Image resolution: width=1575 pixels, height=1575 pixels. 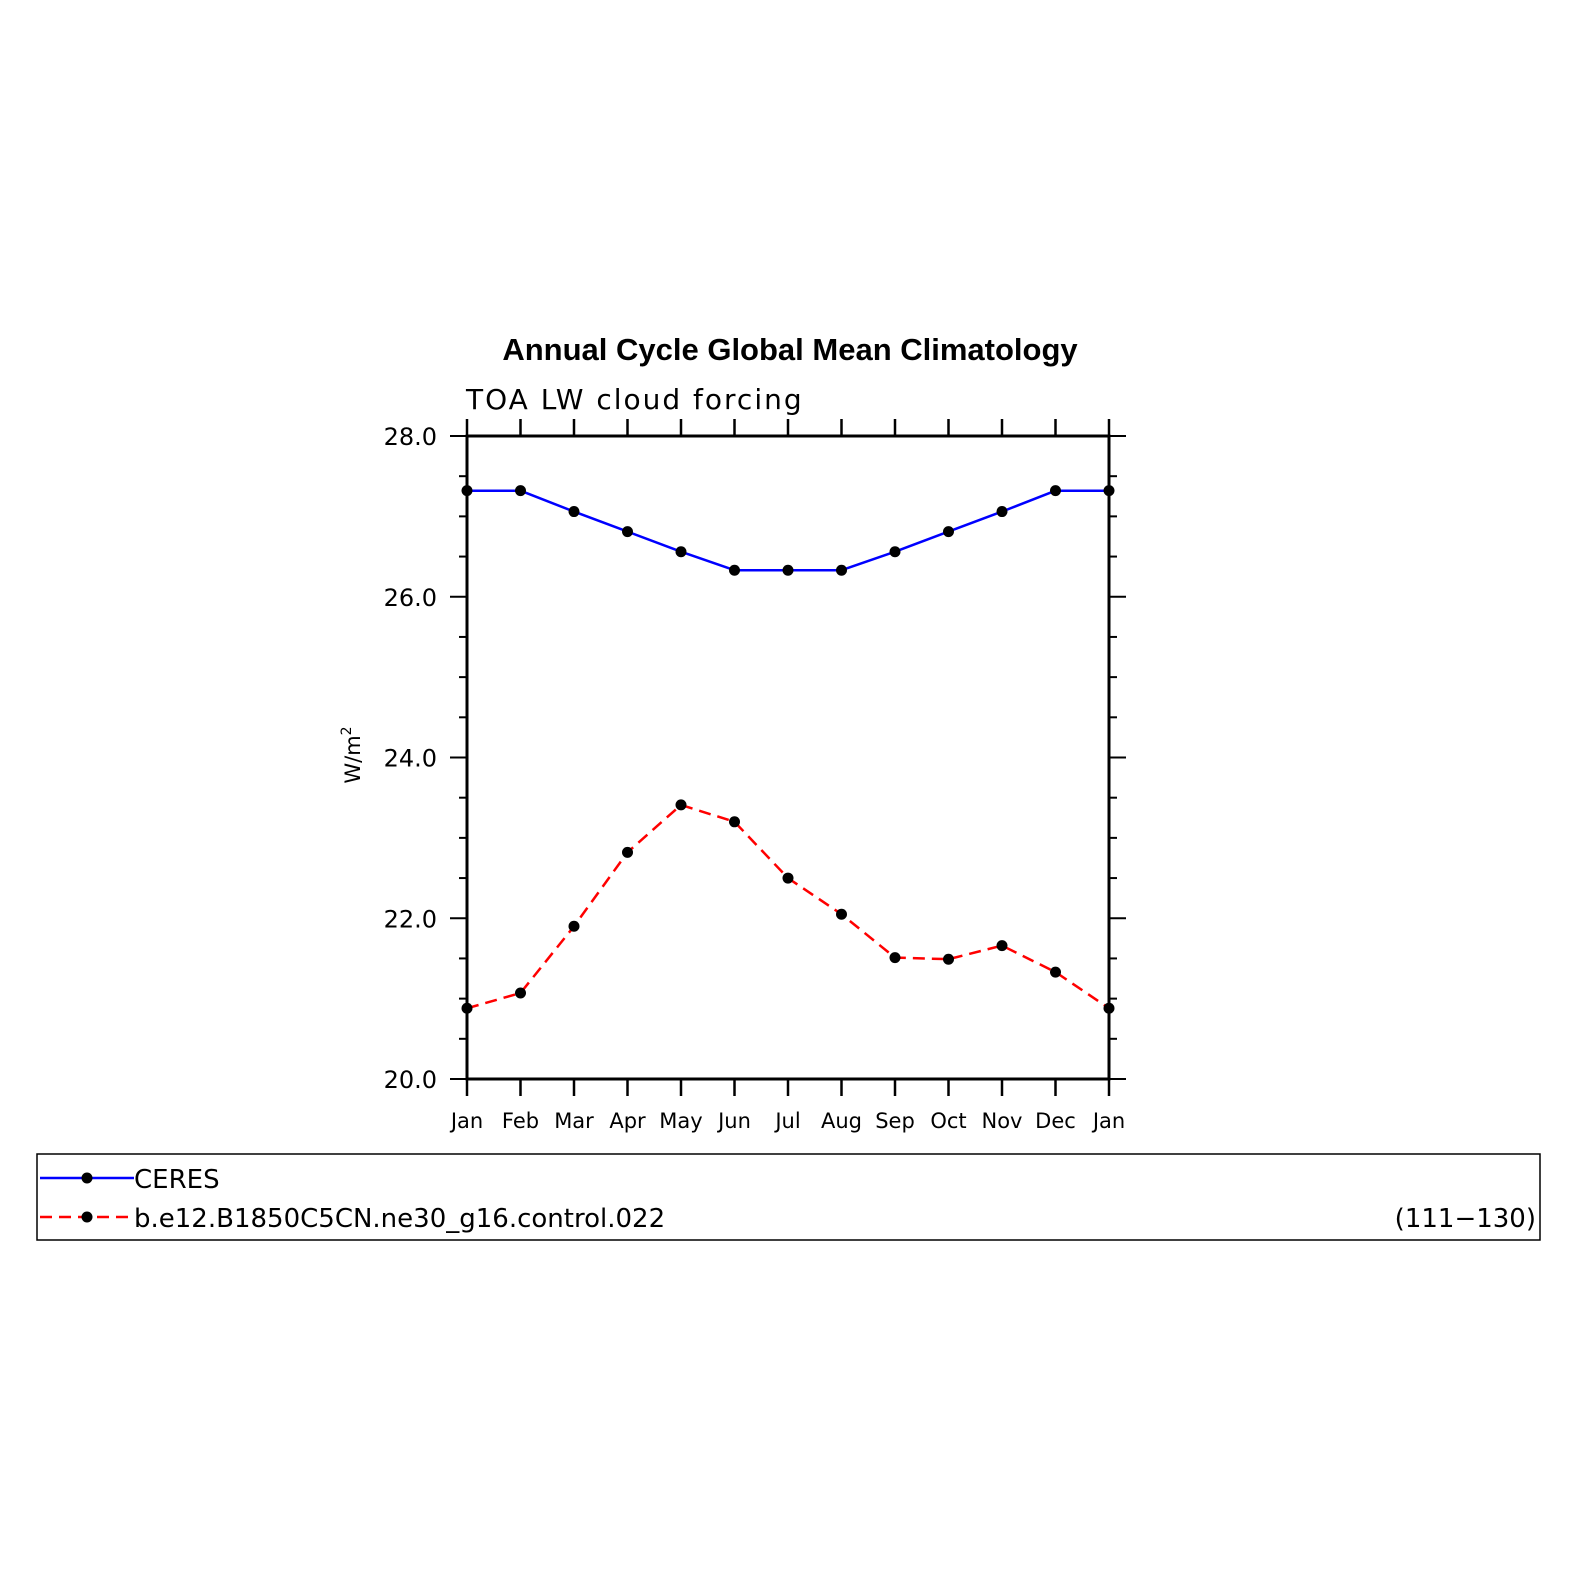 What do you see at coordinates (399, 1219) in the screenshot?
I see `legend-label-model: b.e12.B1850C5CN.ne30_g16.control.022` at bounding box center [399, 1219].